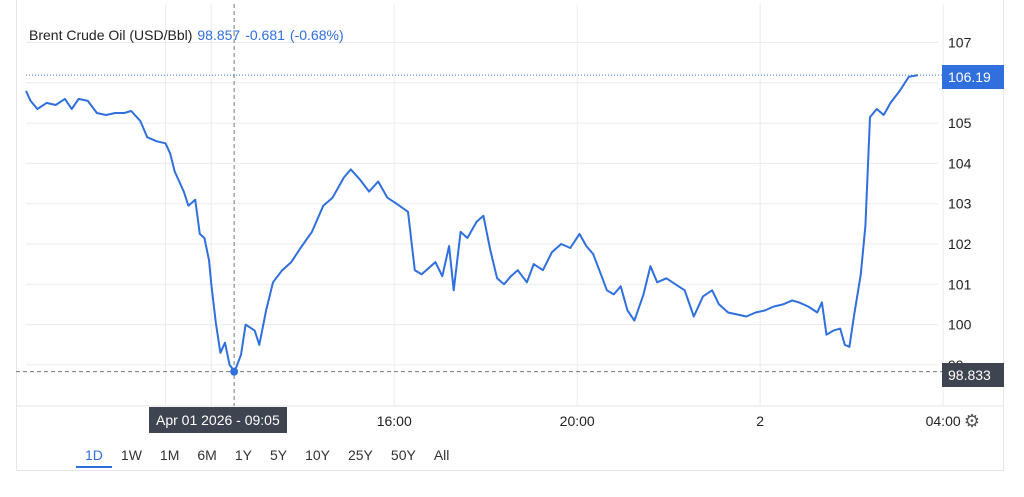 The height and width of the screenshot is (497, 1024). What do you see at coordinates (111, 35) in the screenshot?
I see `legend-instrument-name: Brent Crude Oil (USD/Bbl)` at bounding box center [111, 35].